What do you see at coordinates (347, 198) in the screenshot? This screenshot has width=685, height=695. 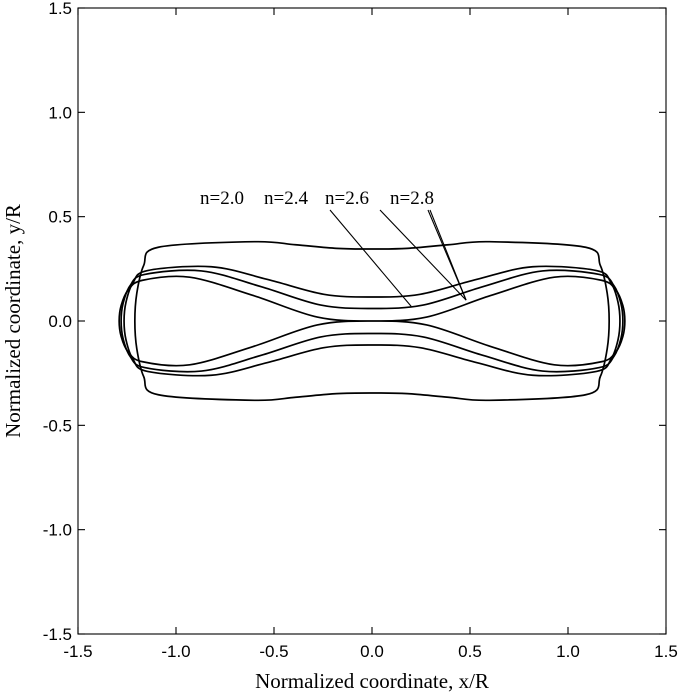 I see `curve-label: n=2.6` at bounding box center [347, 198].